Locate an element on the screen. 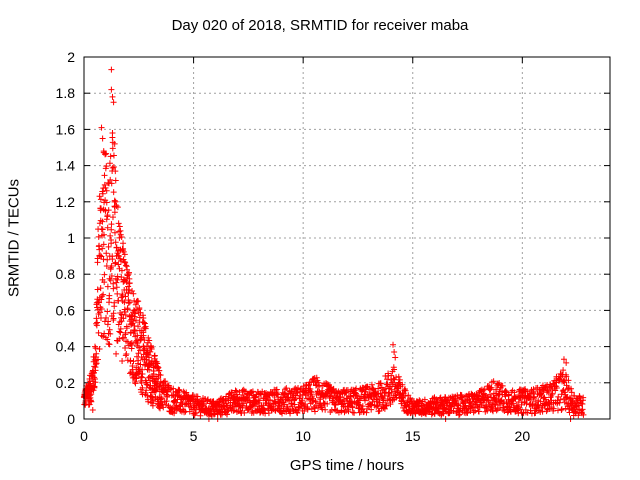  x-tick-label: 10 is located at coordinates (303, 436).